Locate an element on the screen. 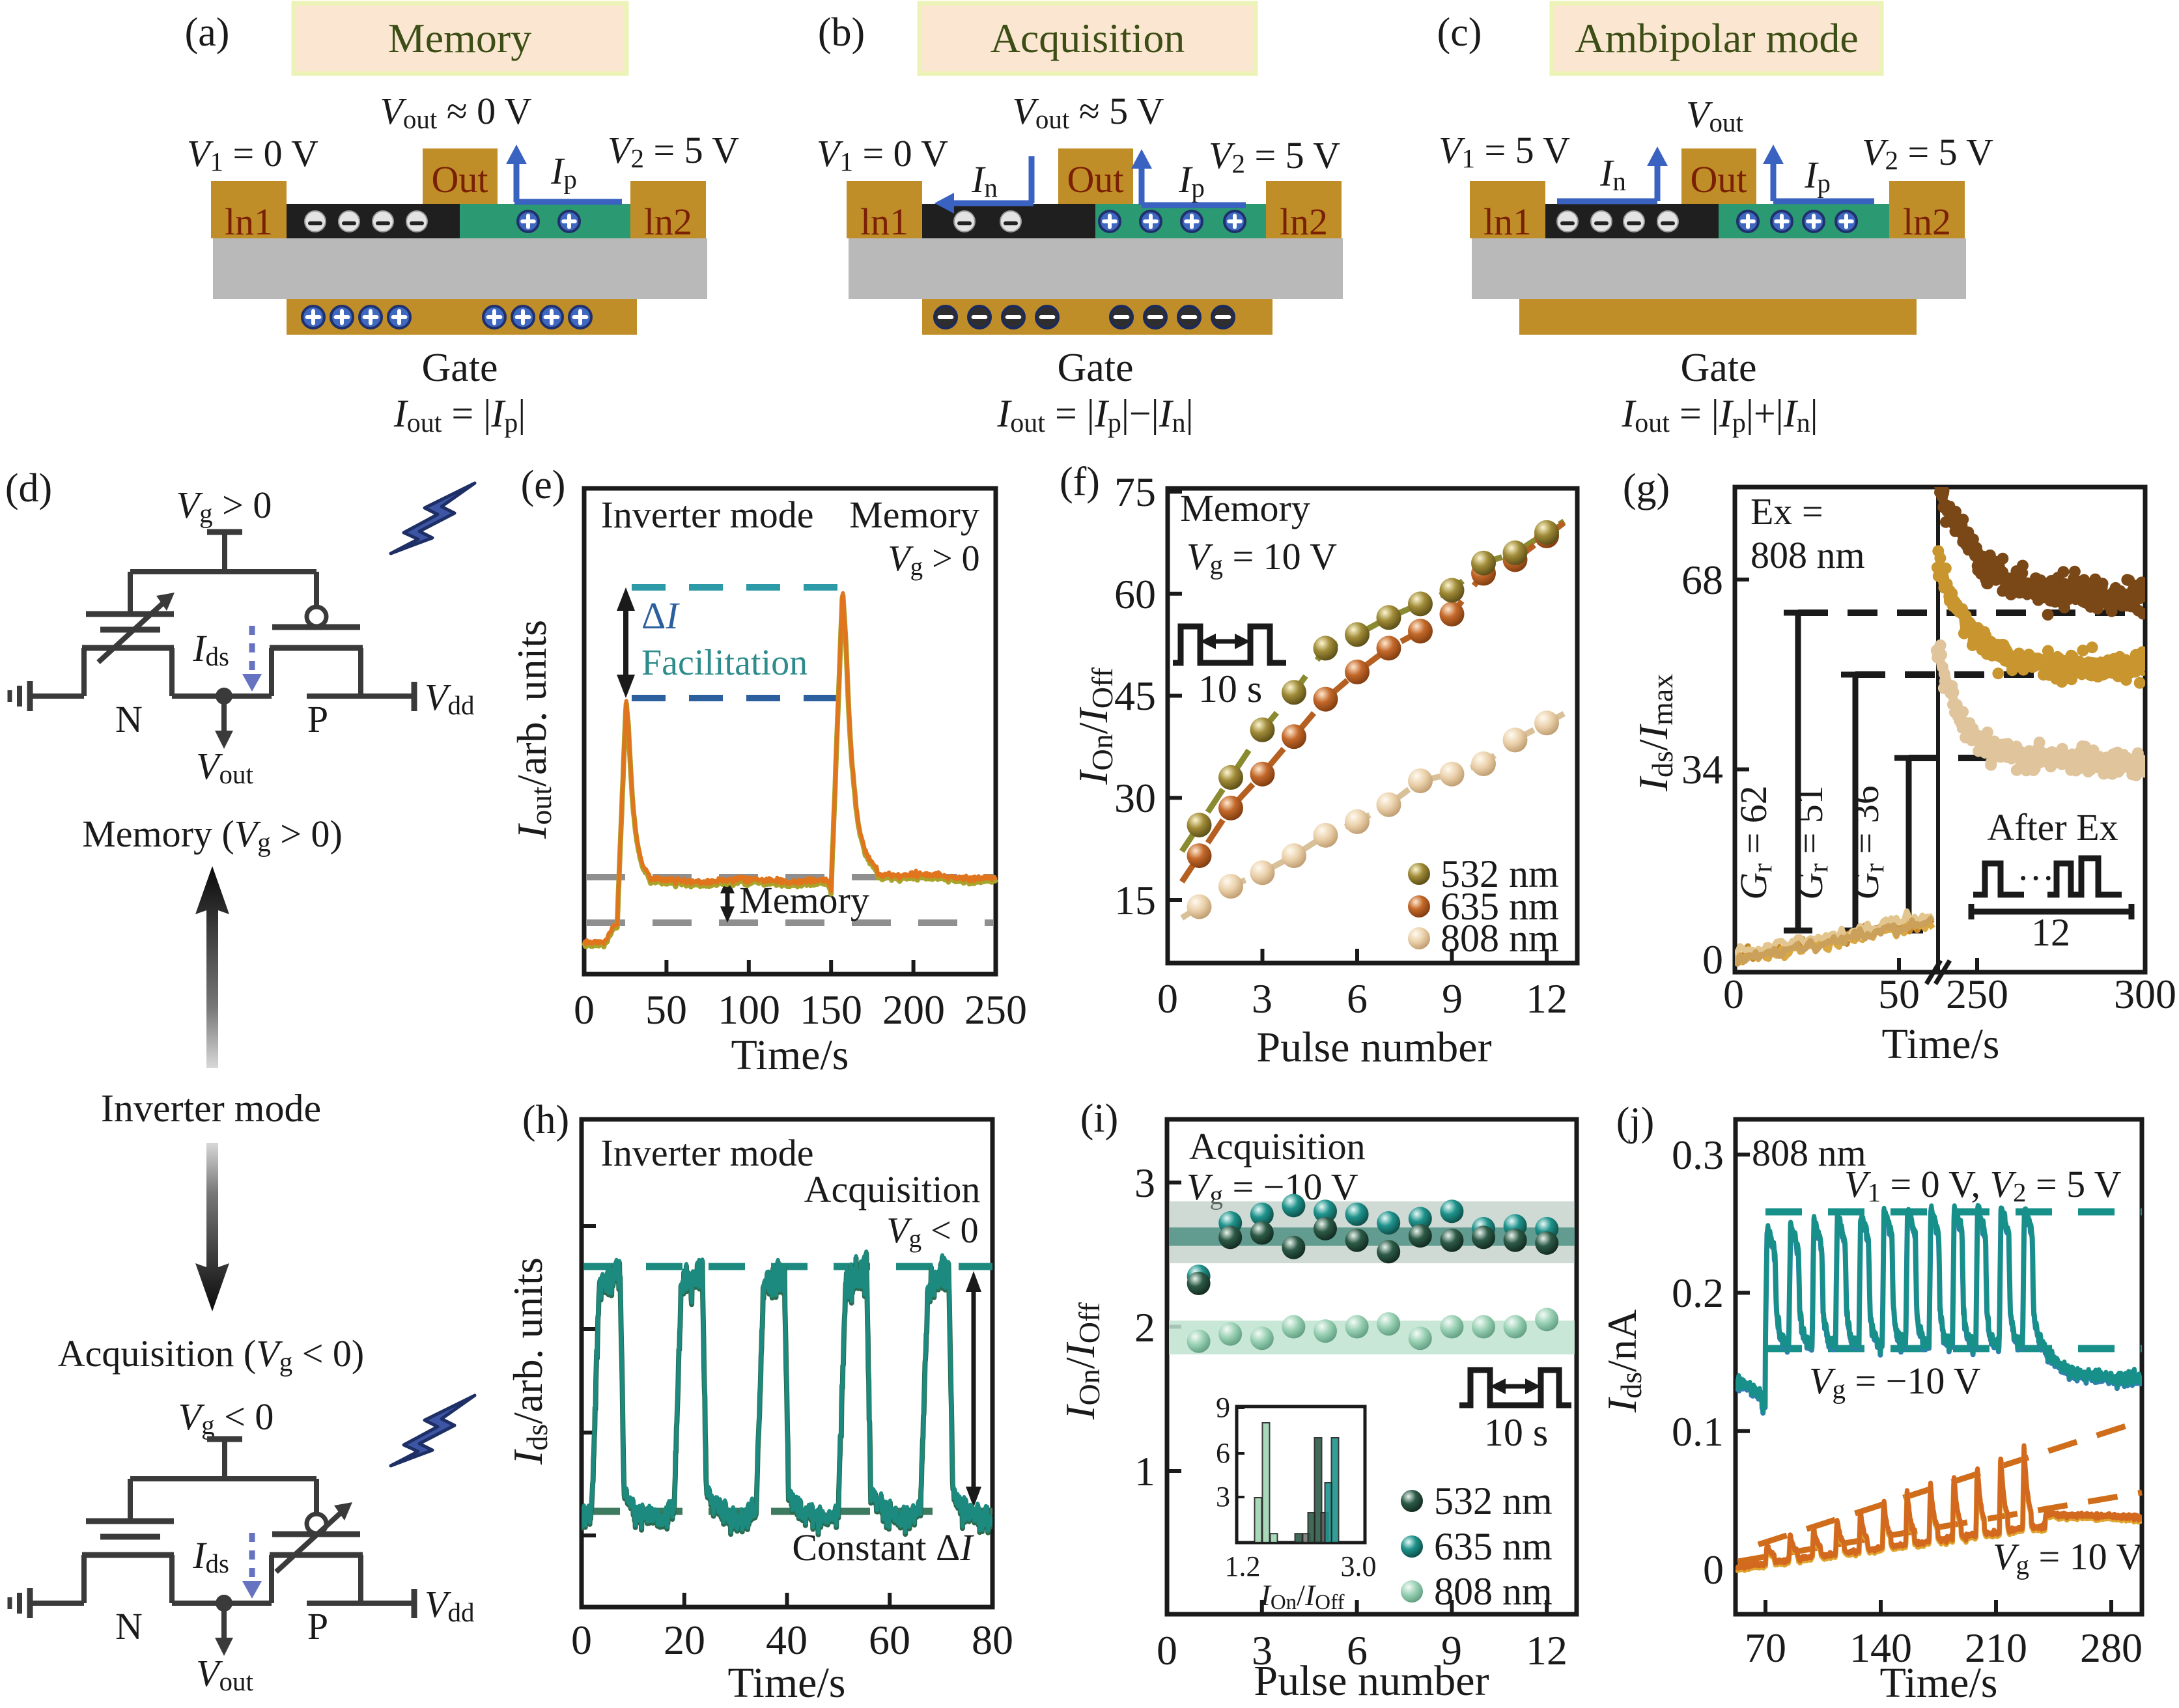 Image resolution: width=2179 pixels, height=1708 pixels. svg-text: Ambipolar mode is located at coordinates (1716, 38).